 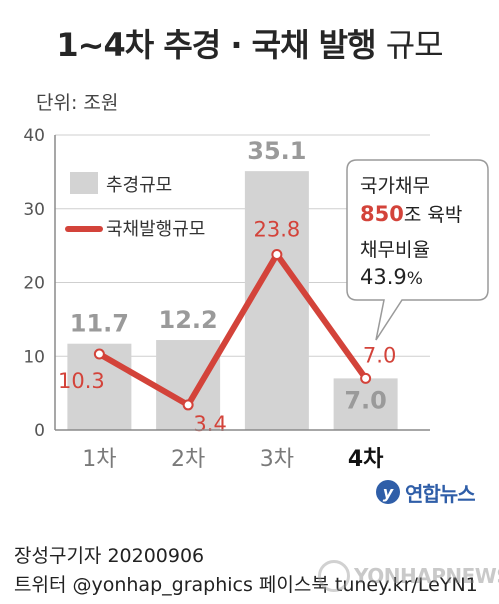 What do you see at coordinates (139, 185) in the screenshot?
I see `legend-bar-label: 추경규모` at bounding box center [139, 185].